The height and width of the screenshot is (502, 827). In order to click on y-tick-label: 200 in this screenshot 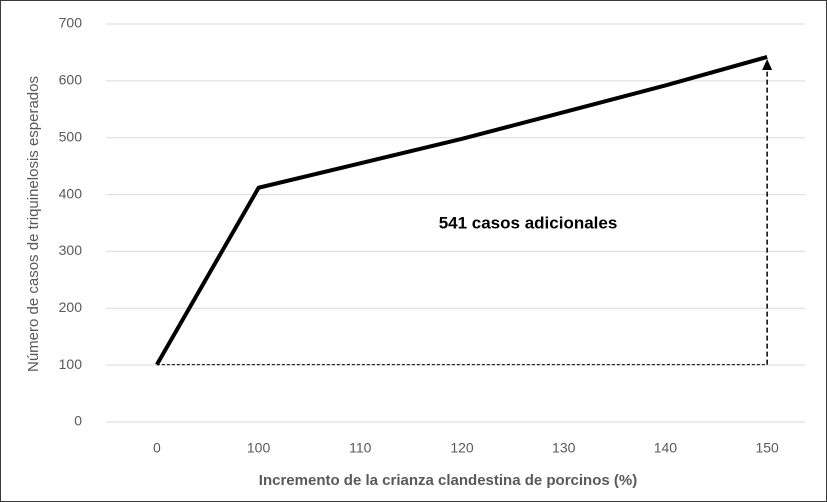, I will do `click(71, 307)`.